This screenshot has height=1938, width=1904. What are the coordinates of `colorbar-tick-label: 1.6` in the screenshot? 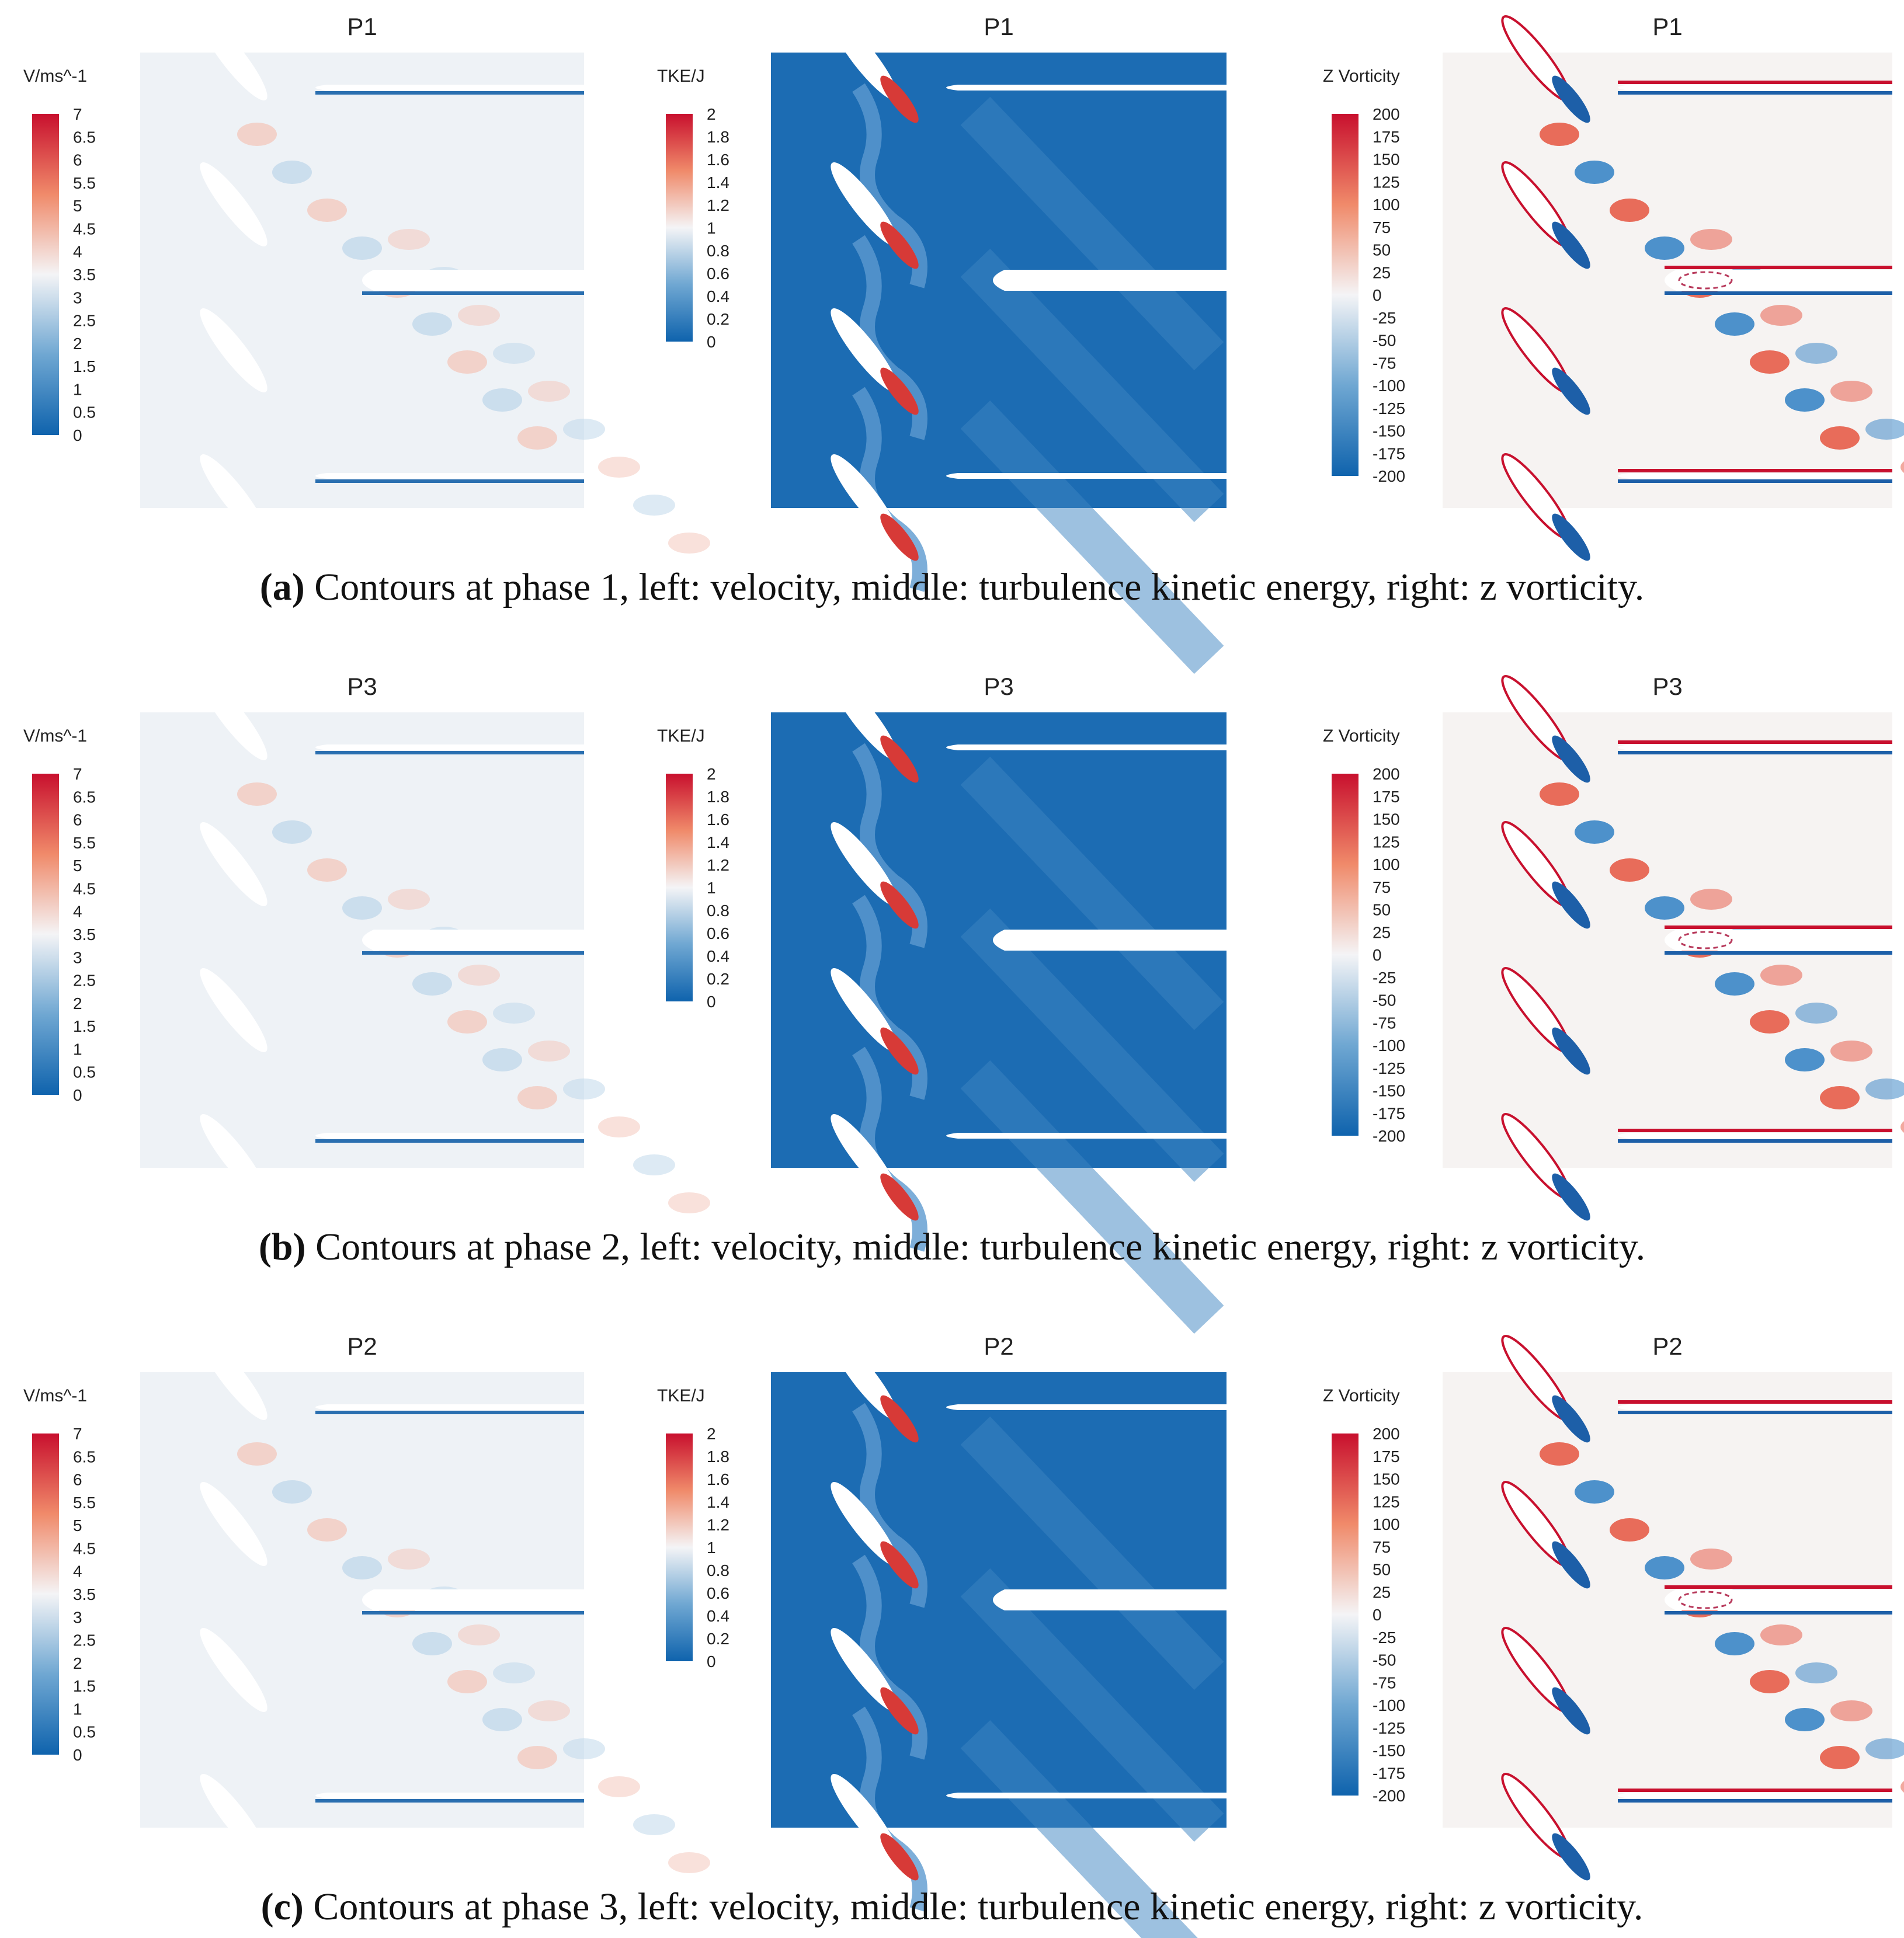 It's located at (718, 1479).